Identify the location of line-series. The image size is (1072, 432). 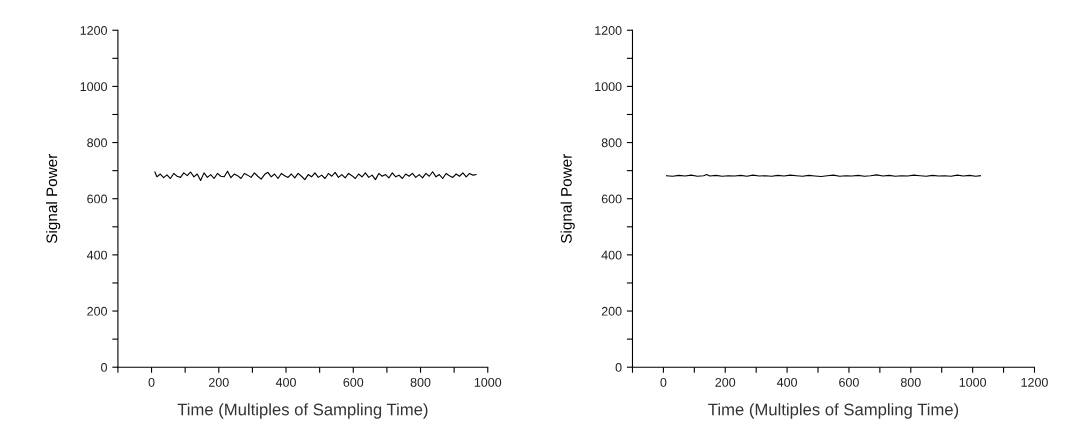
(315, 176).